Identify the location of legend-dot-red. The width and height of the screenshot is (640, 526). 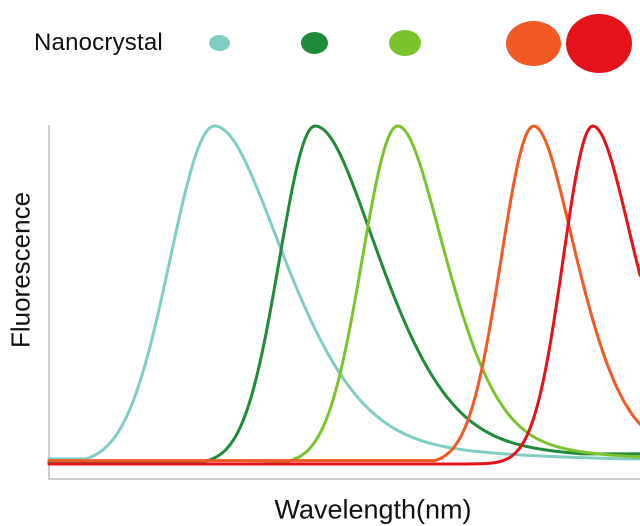
(599, 43).